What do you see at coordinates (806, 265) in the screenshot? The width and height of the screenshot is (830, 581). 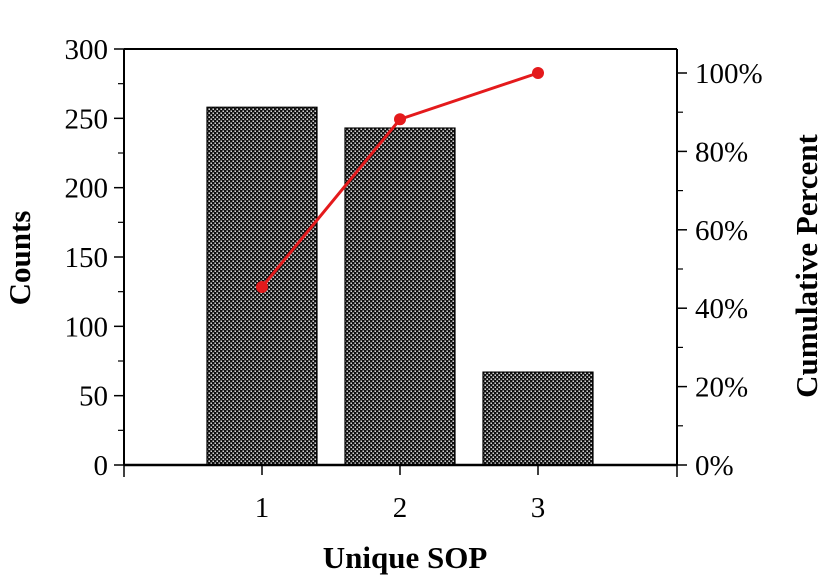 I see `y2-axis-title: Cumulative Percent` at bounding box center [806, 265].